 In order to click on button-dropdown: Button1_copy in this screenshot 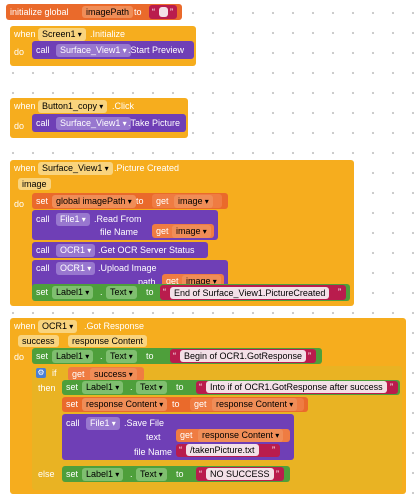, I will do `click(73, 106)`.